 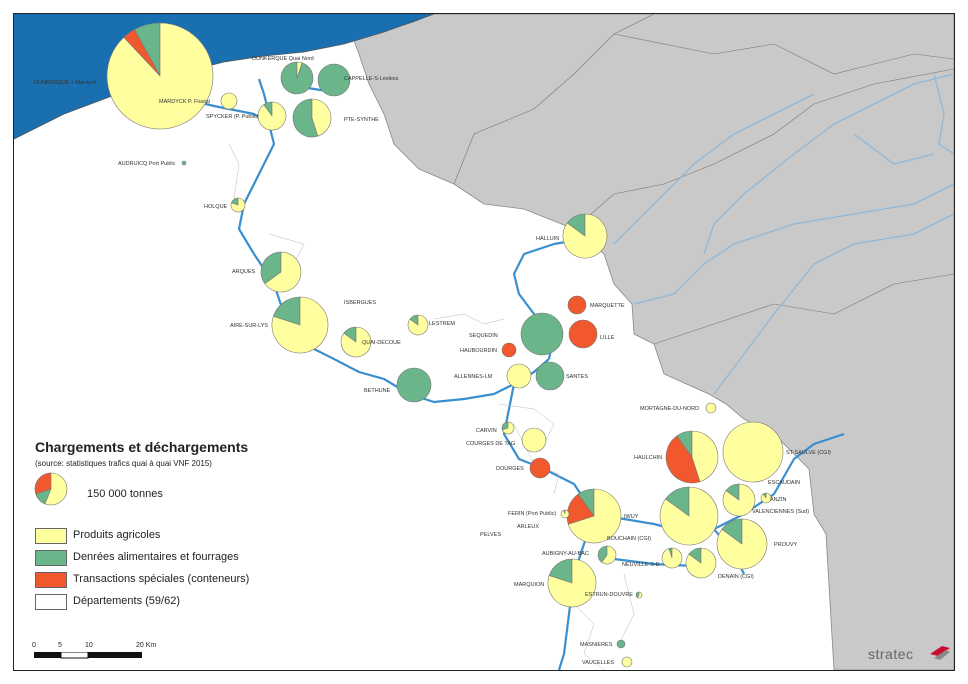 What do you see at coordinates (184, 102) in the screenshot?
I see `label-mardyck: MARDYCK P. Fluvial` at bounding box center [184, 102].